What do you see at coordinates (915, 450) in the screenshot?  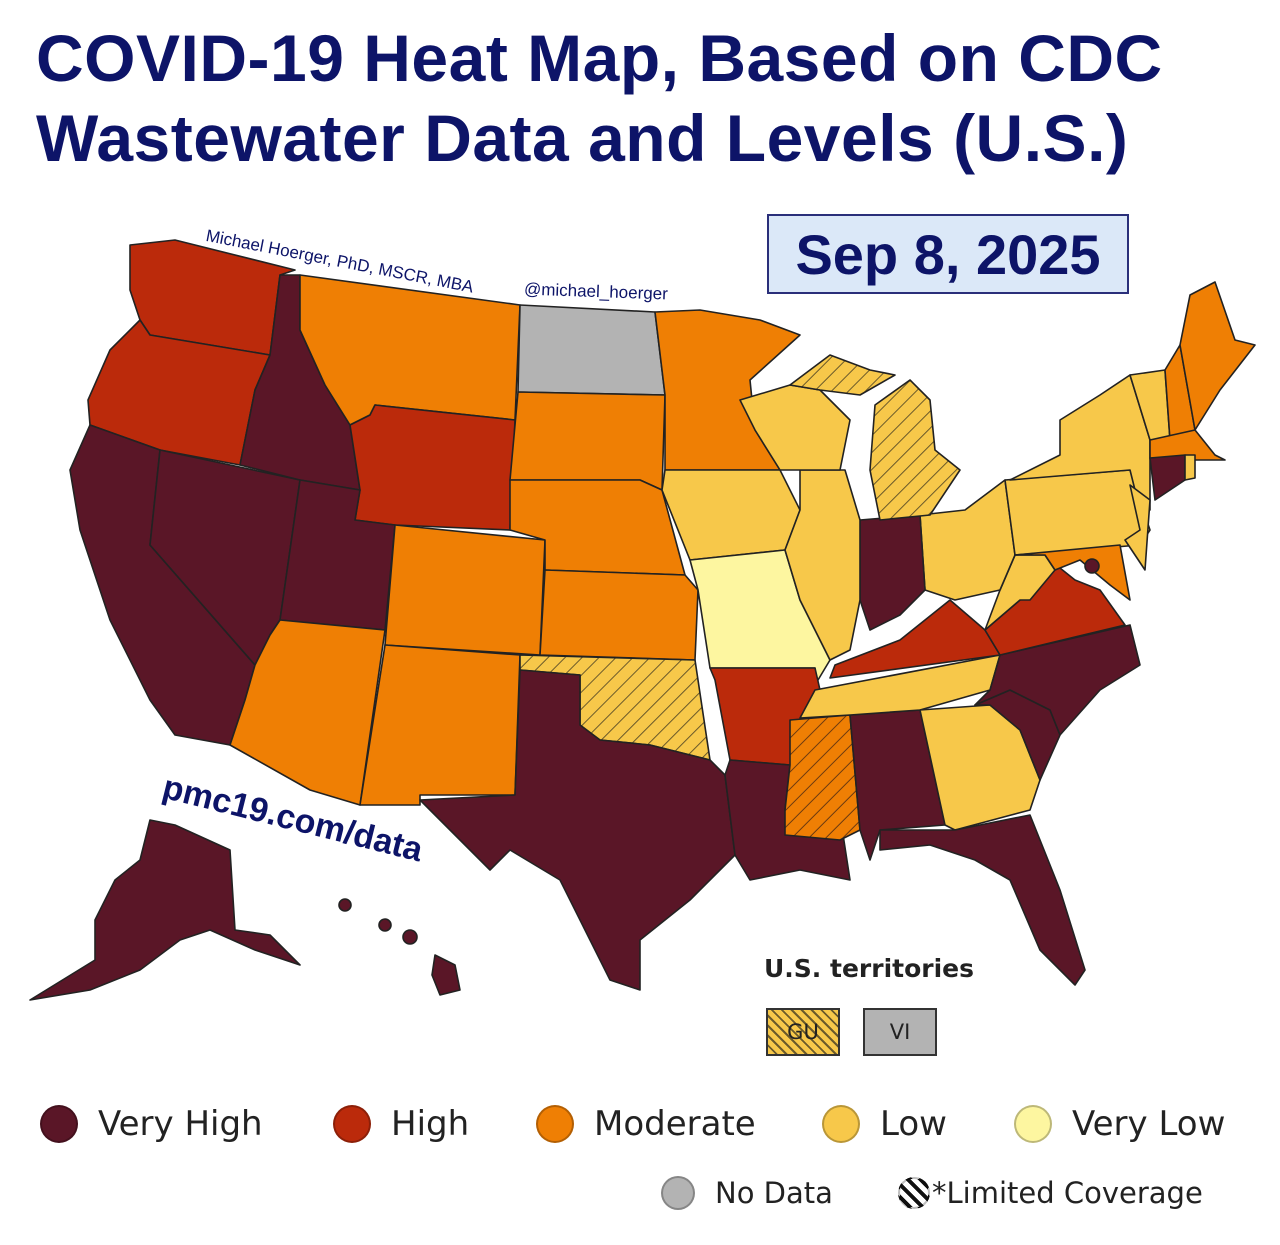 I see `state-mi` at bounding box center [915, 450].